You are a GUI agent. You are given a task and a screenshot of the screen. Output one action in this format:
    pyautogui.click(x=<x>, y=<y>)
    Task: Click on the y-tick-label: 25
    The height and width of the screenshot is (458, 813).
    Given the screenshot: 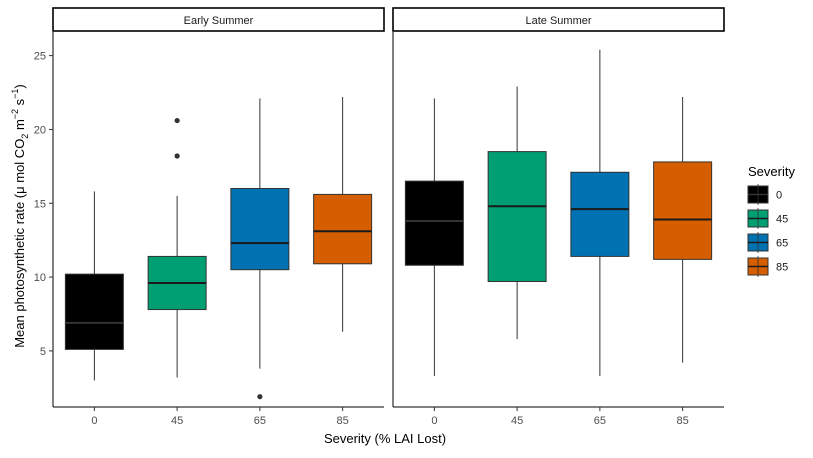 What is the action you would take?
    pyautogui.click(x=40, y=57)
    